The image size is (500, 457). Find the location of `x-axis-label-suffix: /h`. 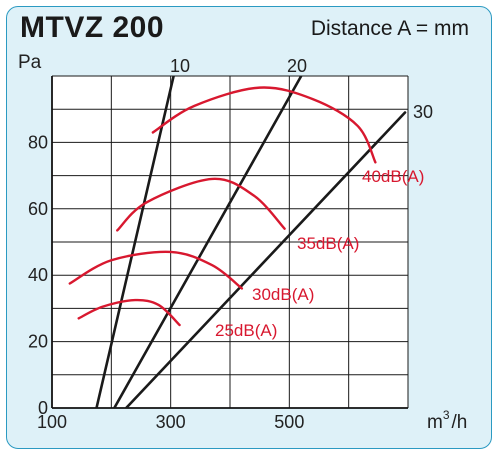

x-axis-label-suffix: /h is located at coordinates (460, 422).